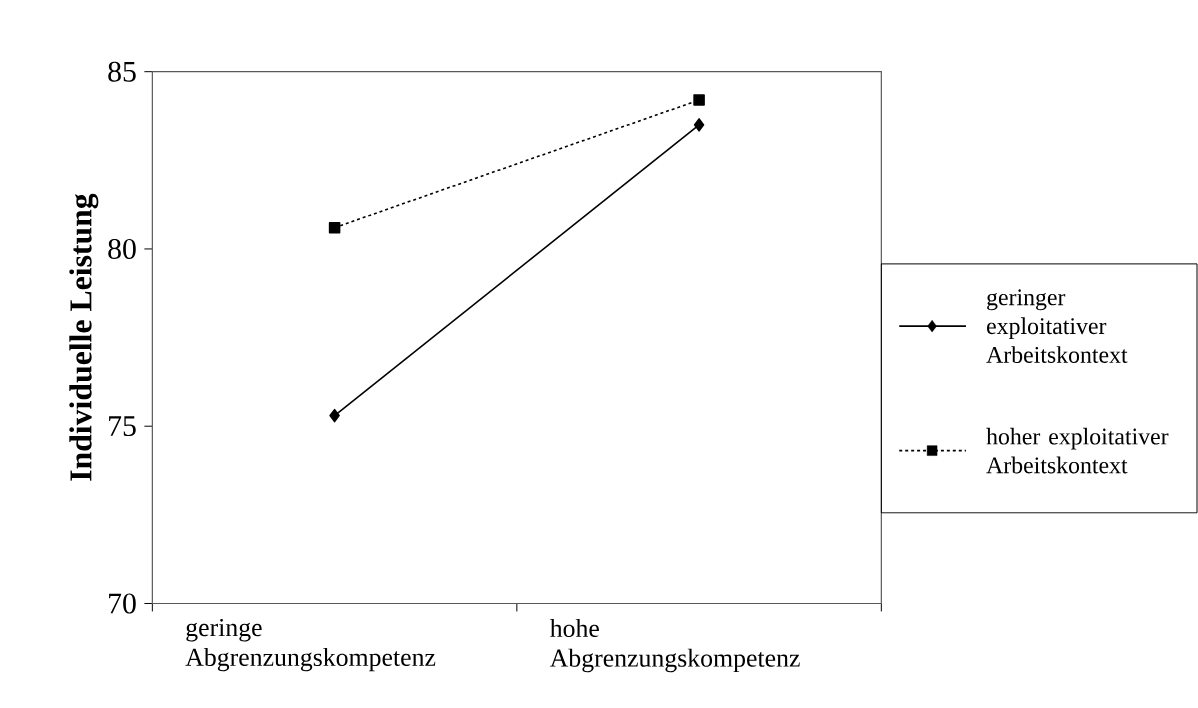 This screenshot has width=1198, height=708. What do you see at coordinates (122, 248) in the screenshot?
I see `y-tick-label: 80` at bounding box center [122, 248].